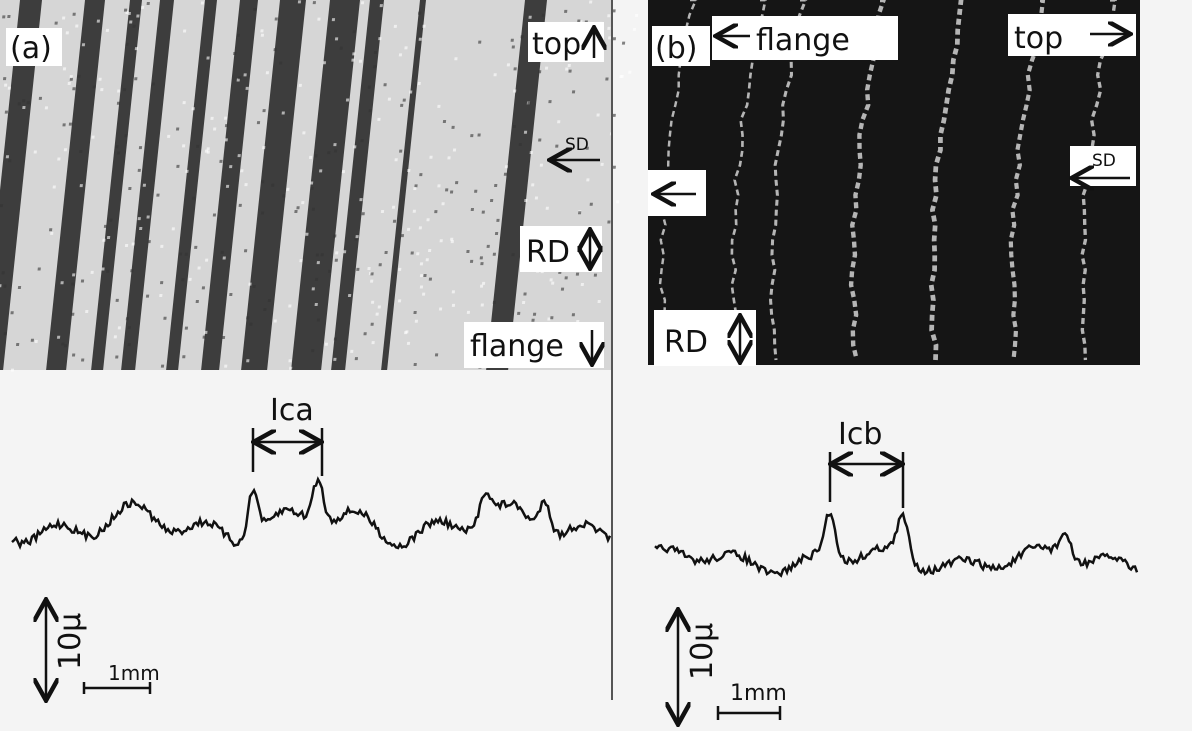  What do you see at coordinates (1104, 161) in the screenshot?
I see `sd-label: SD` at bounding box center [1104, 161].